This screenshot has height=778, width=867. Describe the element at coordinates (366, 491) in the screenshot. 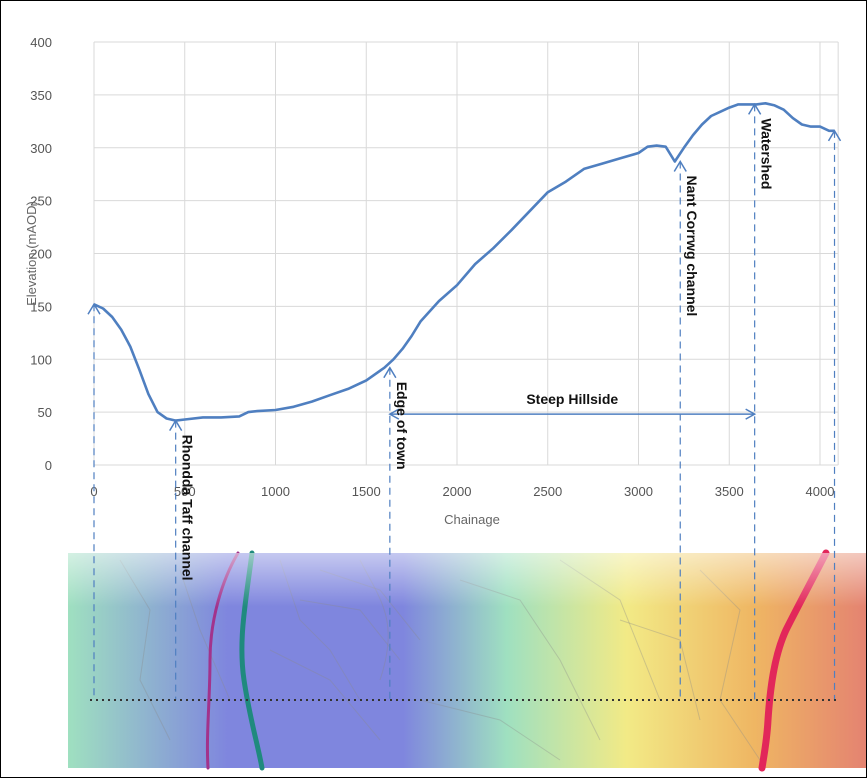

I see `x-tick-label: 1500` at that location.